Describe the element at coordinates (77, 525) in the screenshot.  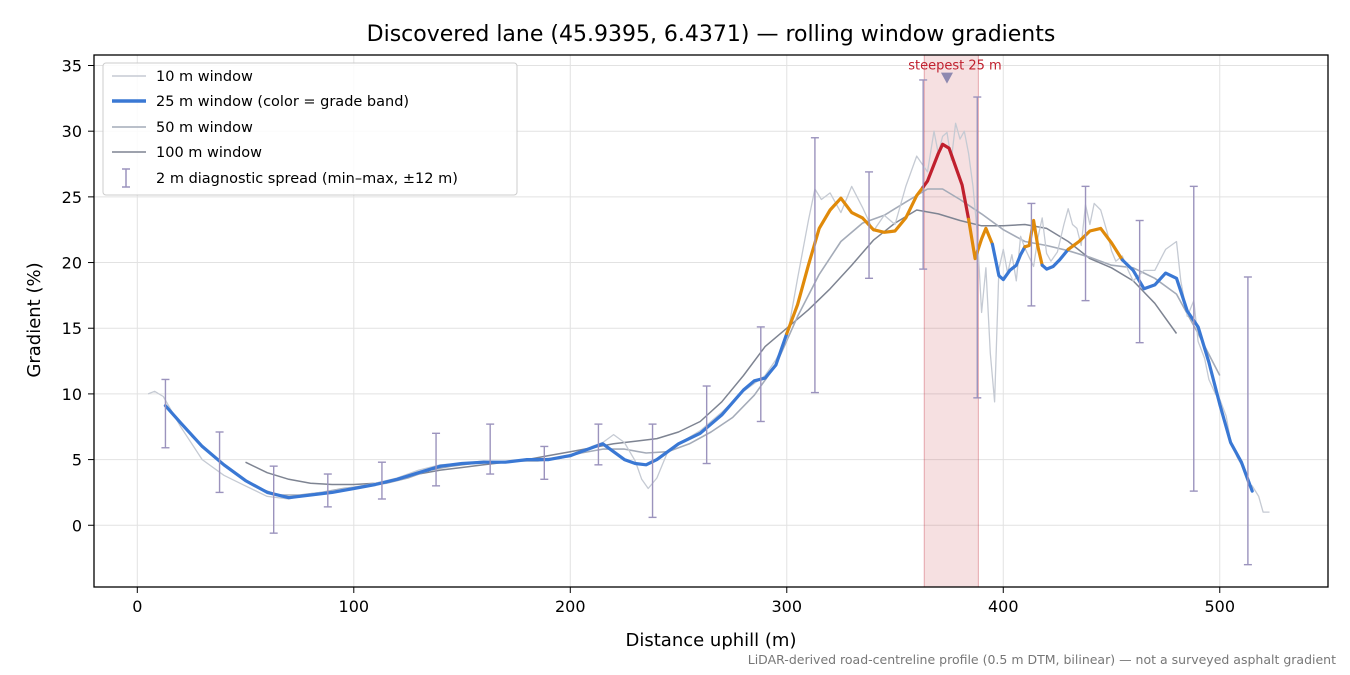
I see `y-tick-label-0: 0` at that location.